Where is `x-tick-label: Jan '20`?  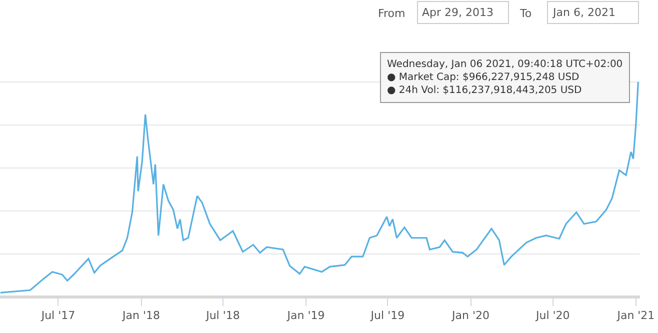
x-tick-label: Jan '20 is located at coordinates (470, 315).